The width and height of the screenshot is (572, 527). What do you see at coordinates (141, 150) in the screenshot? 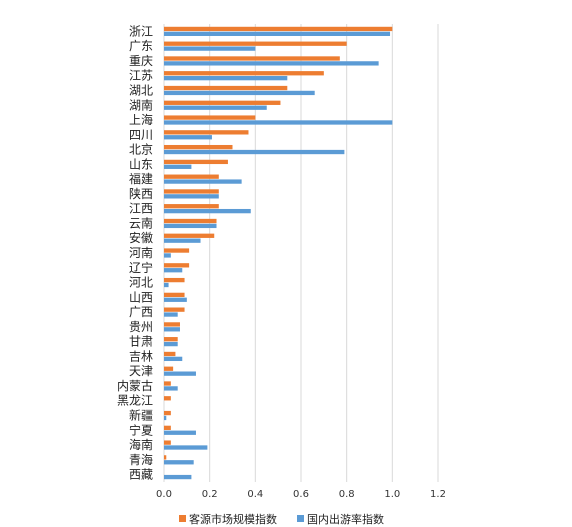
I see `category-label-8: 北京` at bounding box center [141, 150].